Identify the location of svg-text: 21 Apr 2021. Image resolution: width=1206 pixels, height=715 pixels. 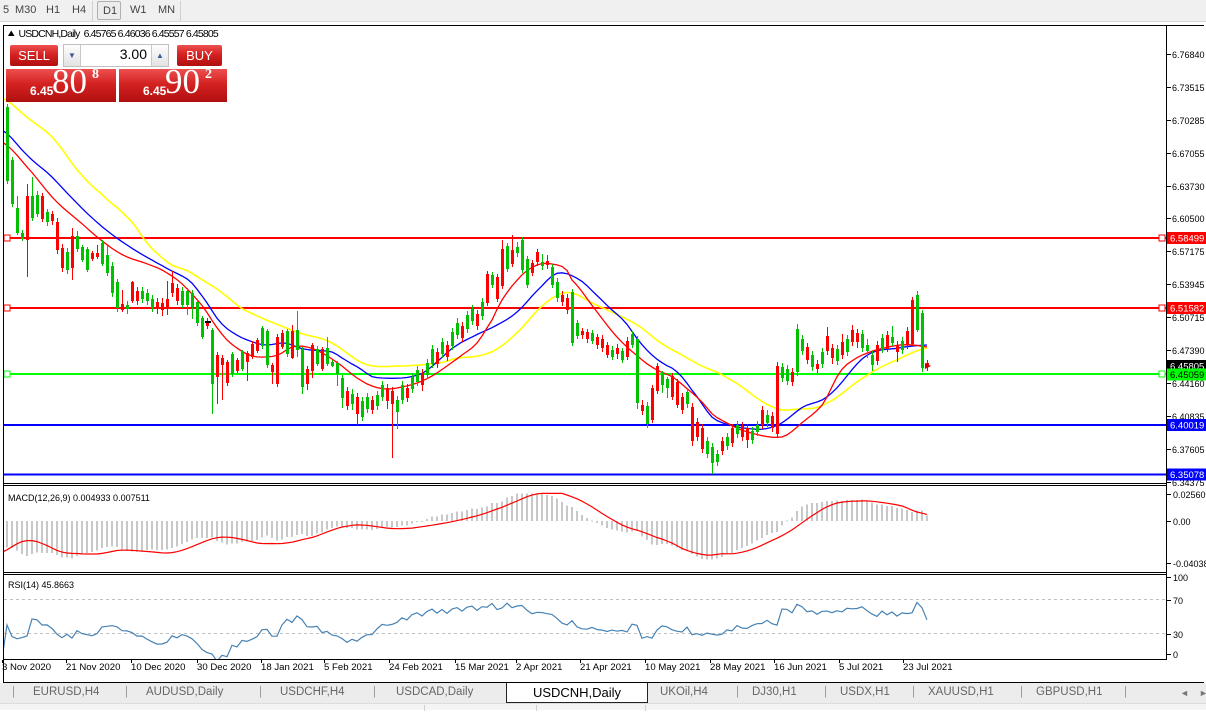
(606, 667).